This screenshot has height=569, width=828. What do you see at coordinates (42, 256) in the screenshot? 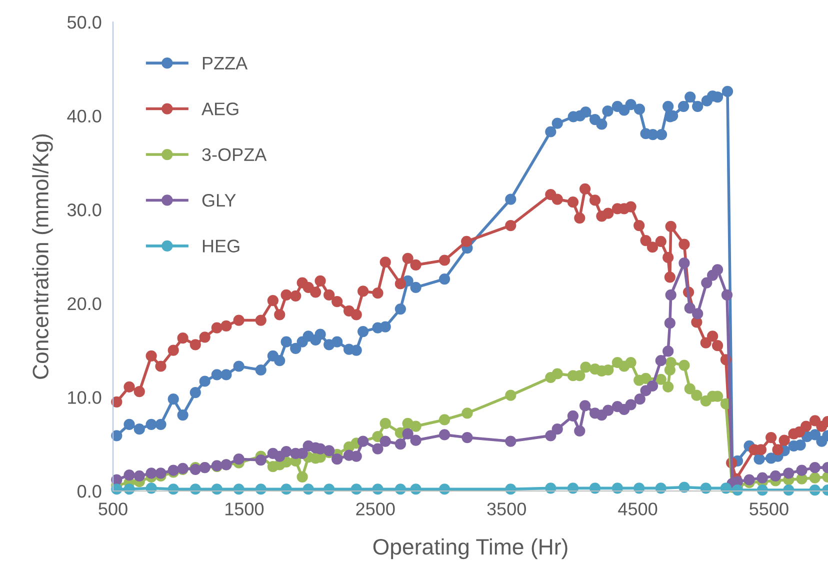
I see `y-axis-title: Concentration (mmol/Kg)` at bounding box center [42, 256].